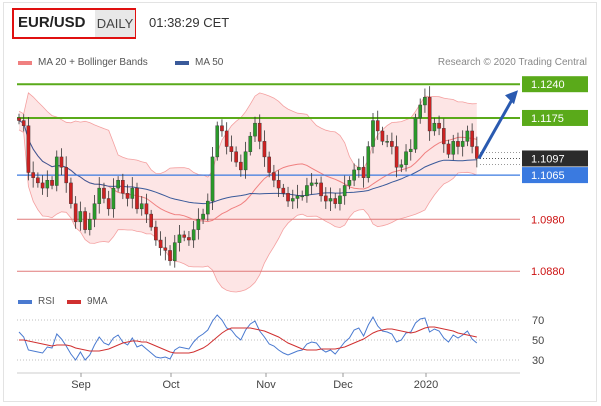 The image size is (601, 406). What do you see at coordinates (25, 301) in the screenshot?
I see `rsi-swatch` at bounding box center [25, 301].